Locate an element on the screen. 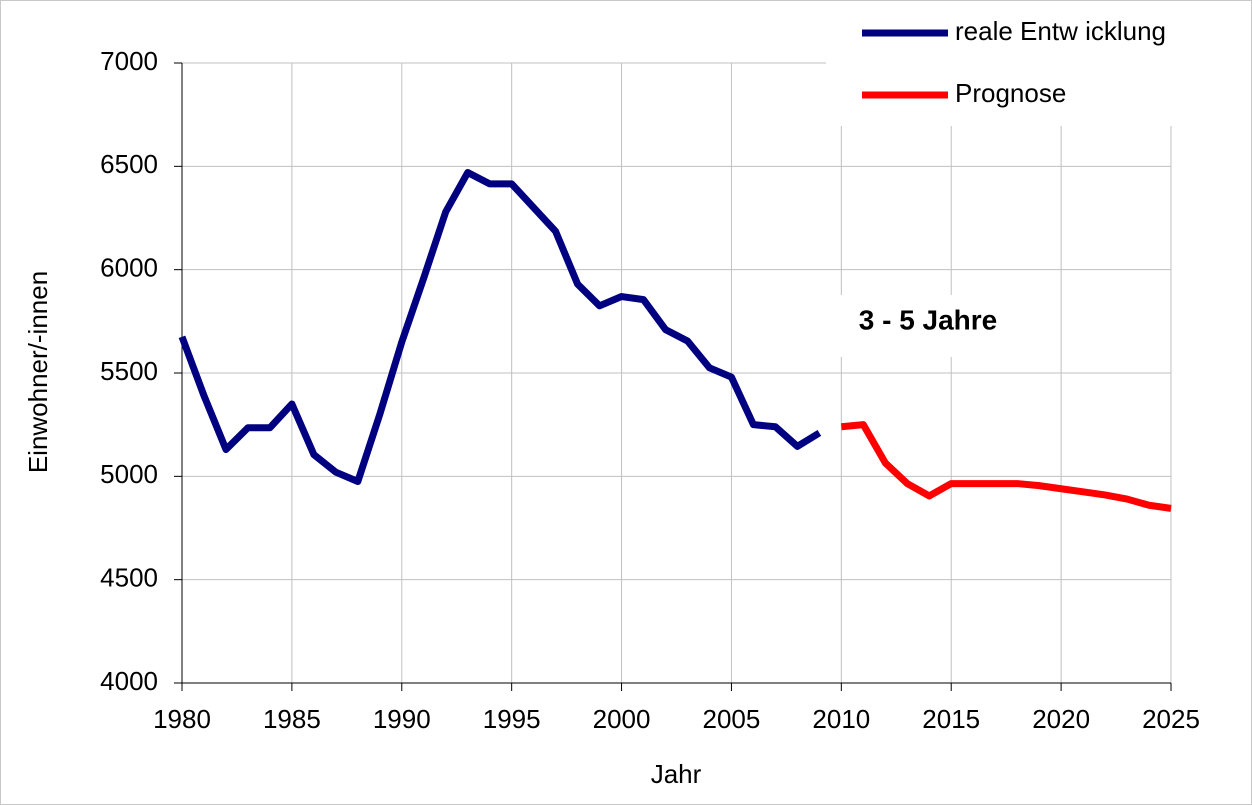  x-tick-label: 2015 is located at coordinates (951, 719).